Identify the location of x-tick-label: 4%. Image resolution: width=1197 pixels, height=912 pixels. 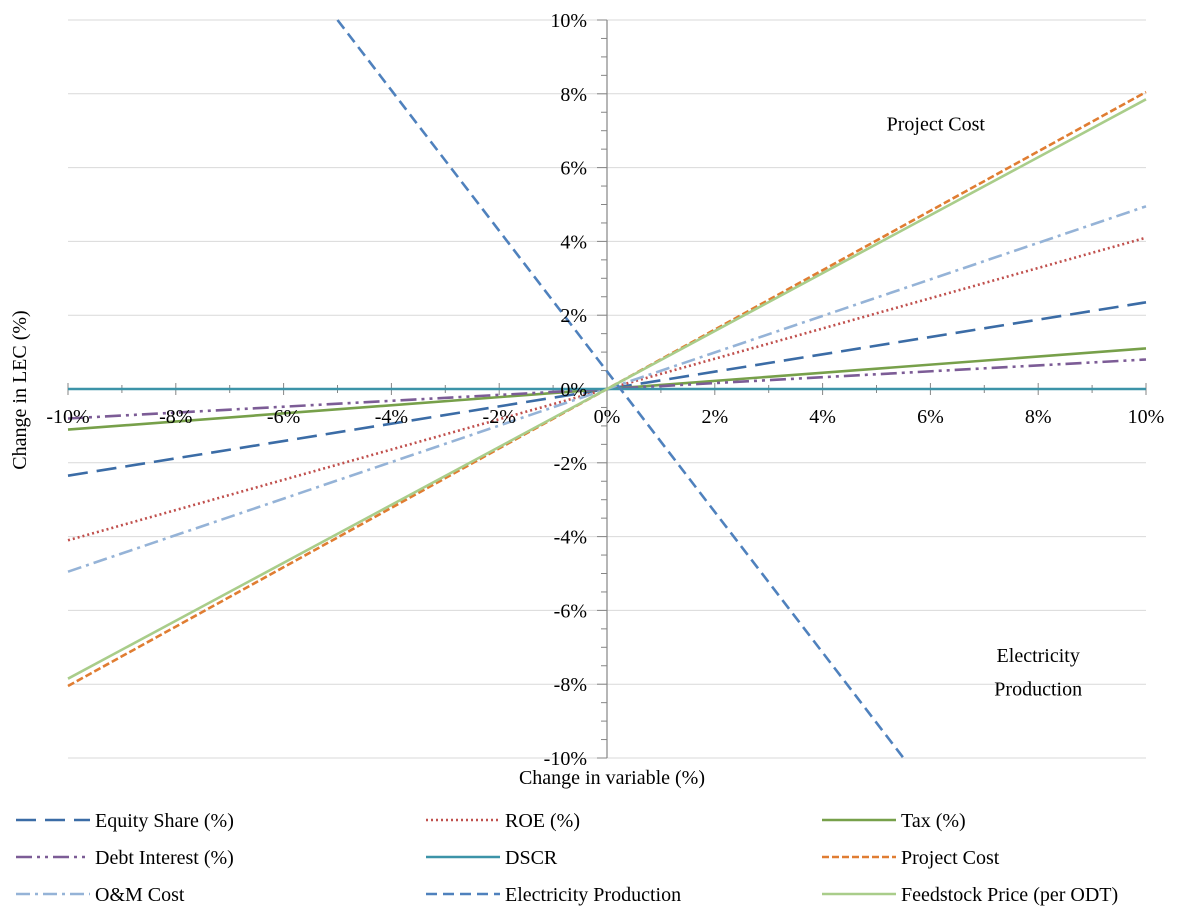
(822, 417).